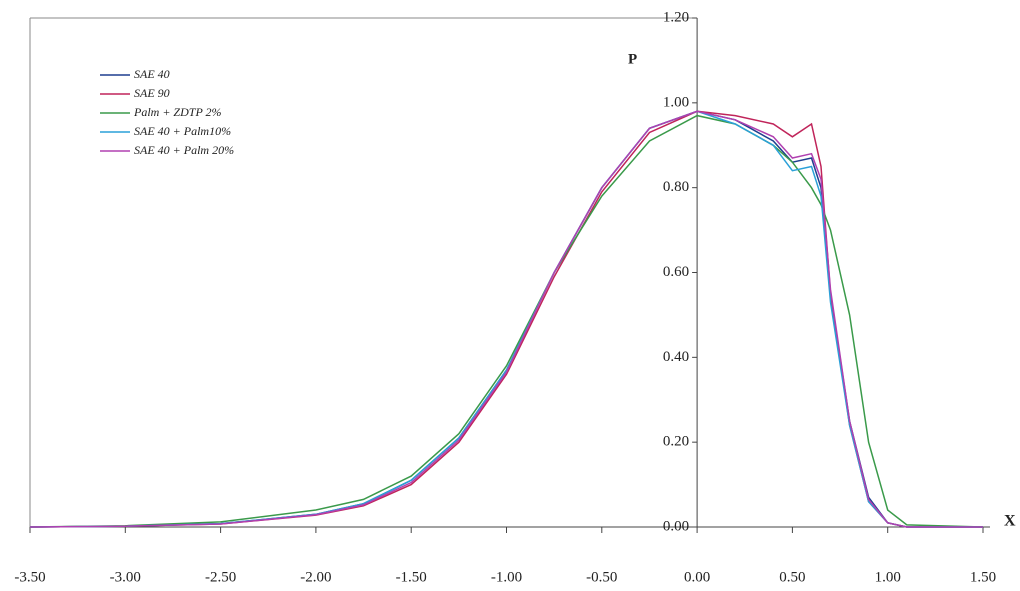 The width and height of the screenshot is (1020, 591). Describe the element at coordinates (182, 131) in the screenshot. I see `legend-label: SAE 40 + Palm10%` at that location.